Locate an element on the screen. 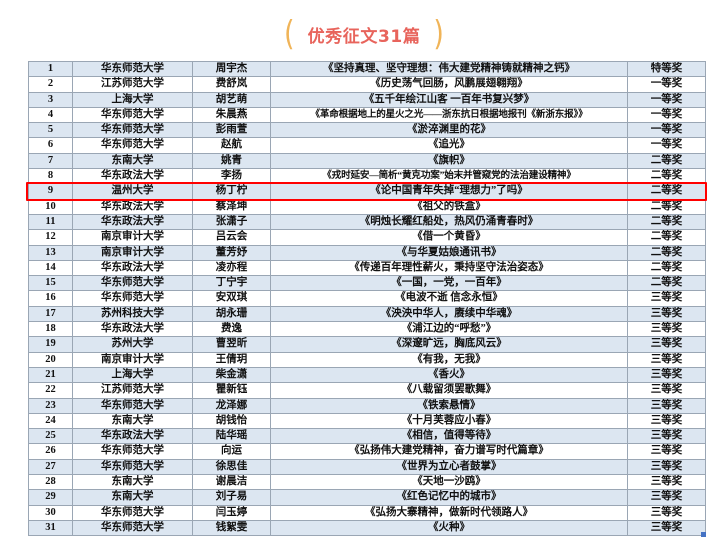  cell-author-name: 陆华瑶 is located at coordinates (231, 436).